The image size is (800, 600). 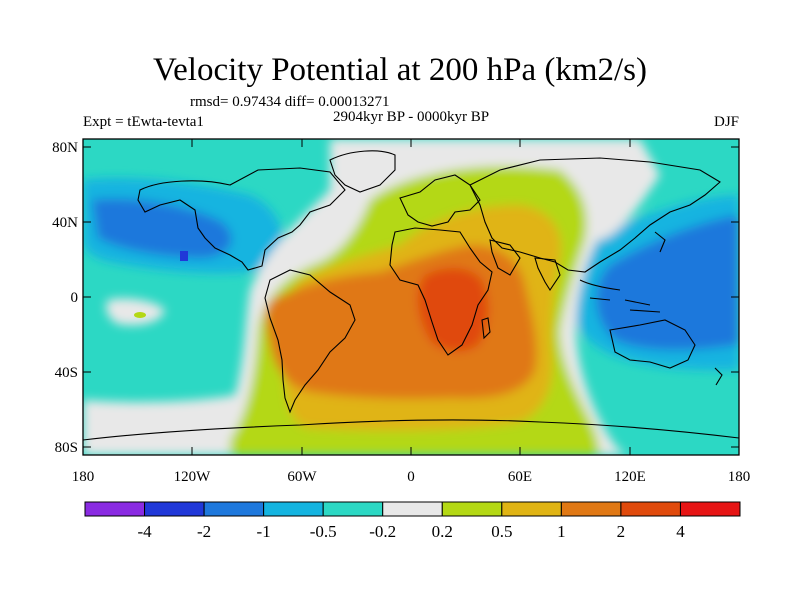 I want to click on coast-asia, so click(x=595, y=215).